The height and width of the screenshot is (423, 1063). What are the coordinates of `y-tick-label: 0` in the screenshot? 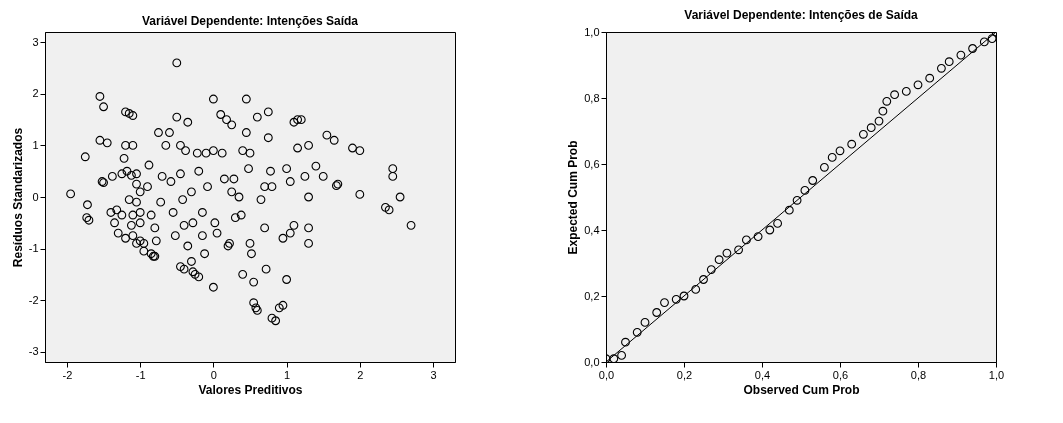 It's located at (35, 196).